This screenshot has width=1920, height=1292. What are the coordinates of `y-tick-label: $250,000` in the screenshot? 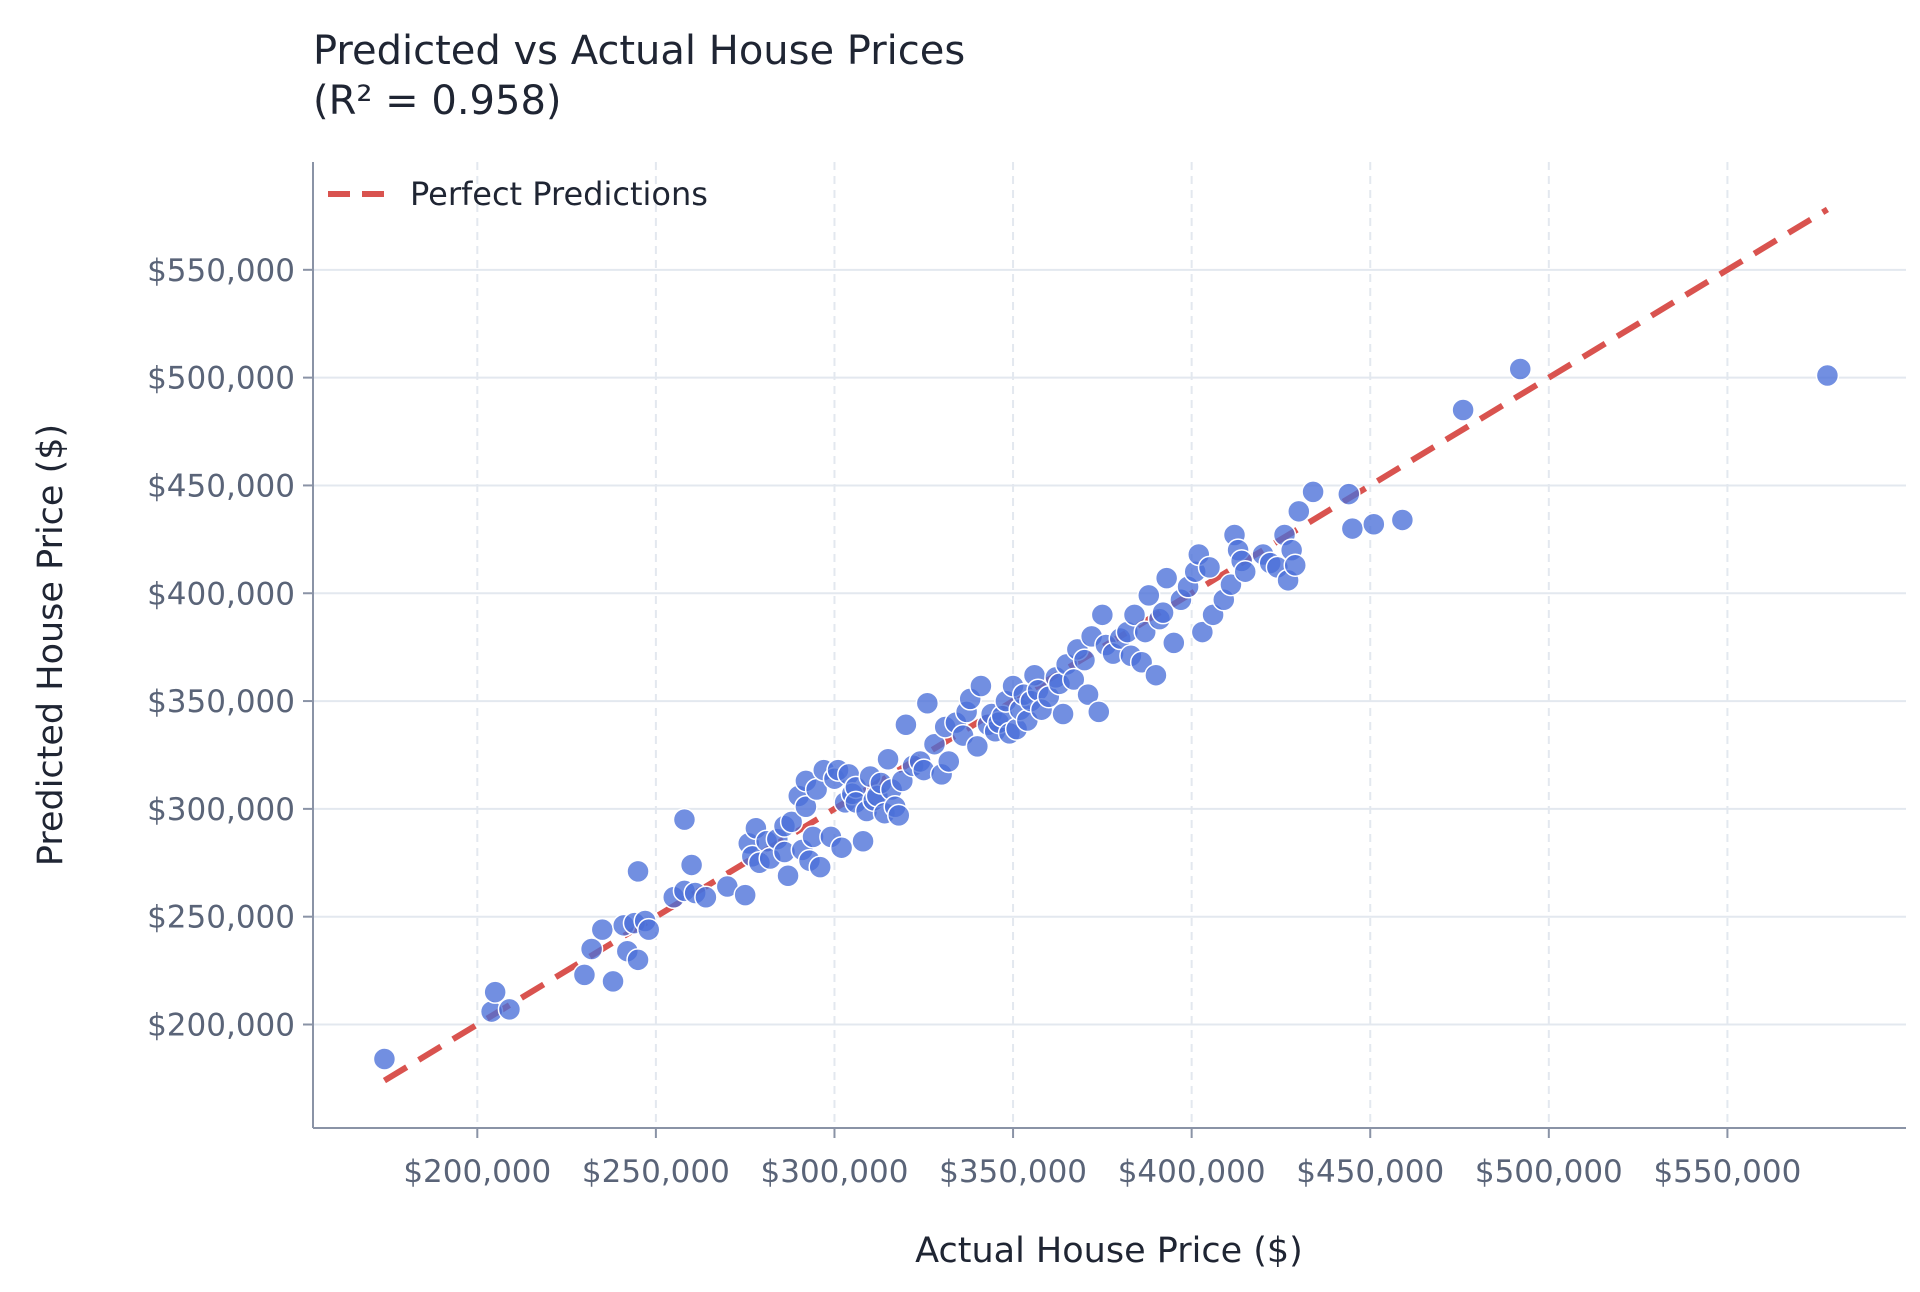 It's located at (221, 918).